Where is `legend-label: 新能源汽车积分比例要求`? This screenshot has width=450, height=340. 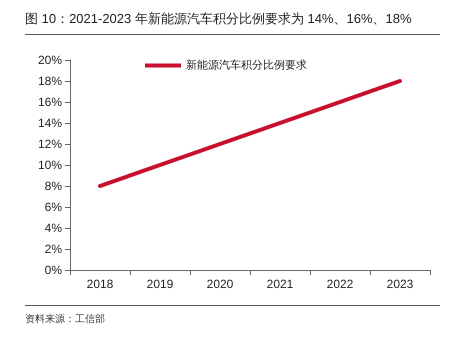 legend-label: 新能源汽车积分比例要求 is located at coordinates (246, 65).